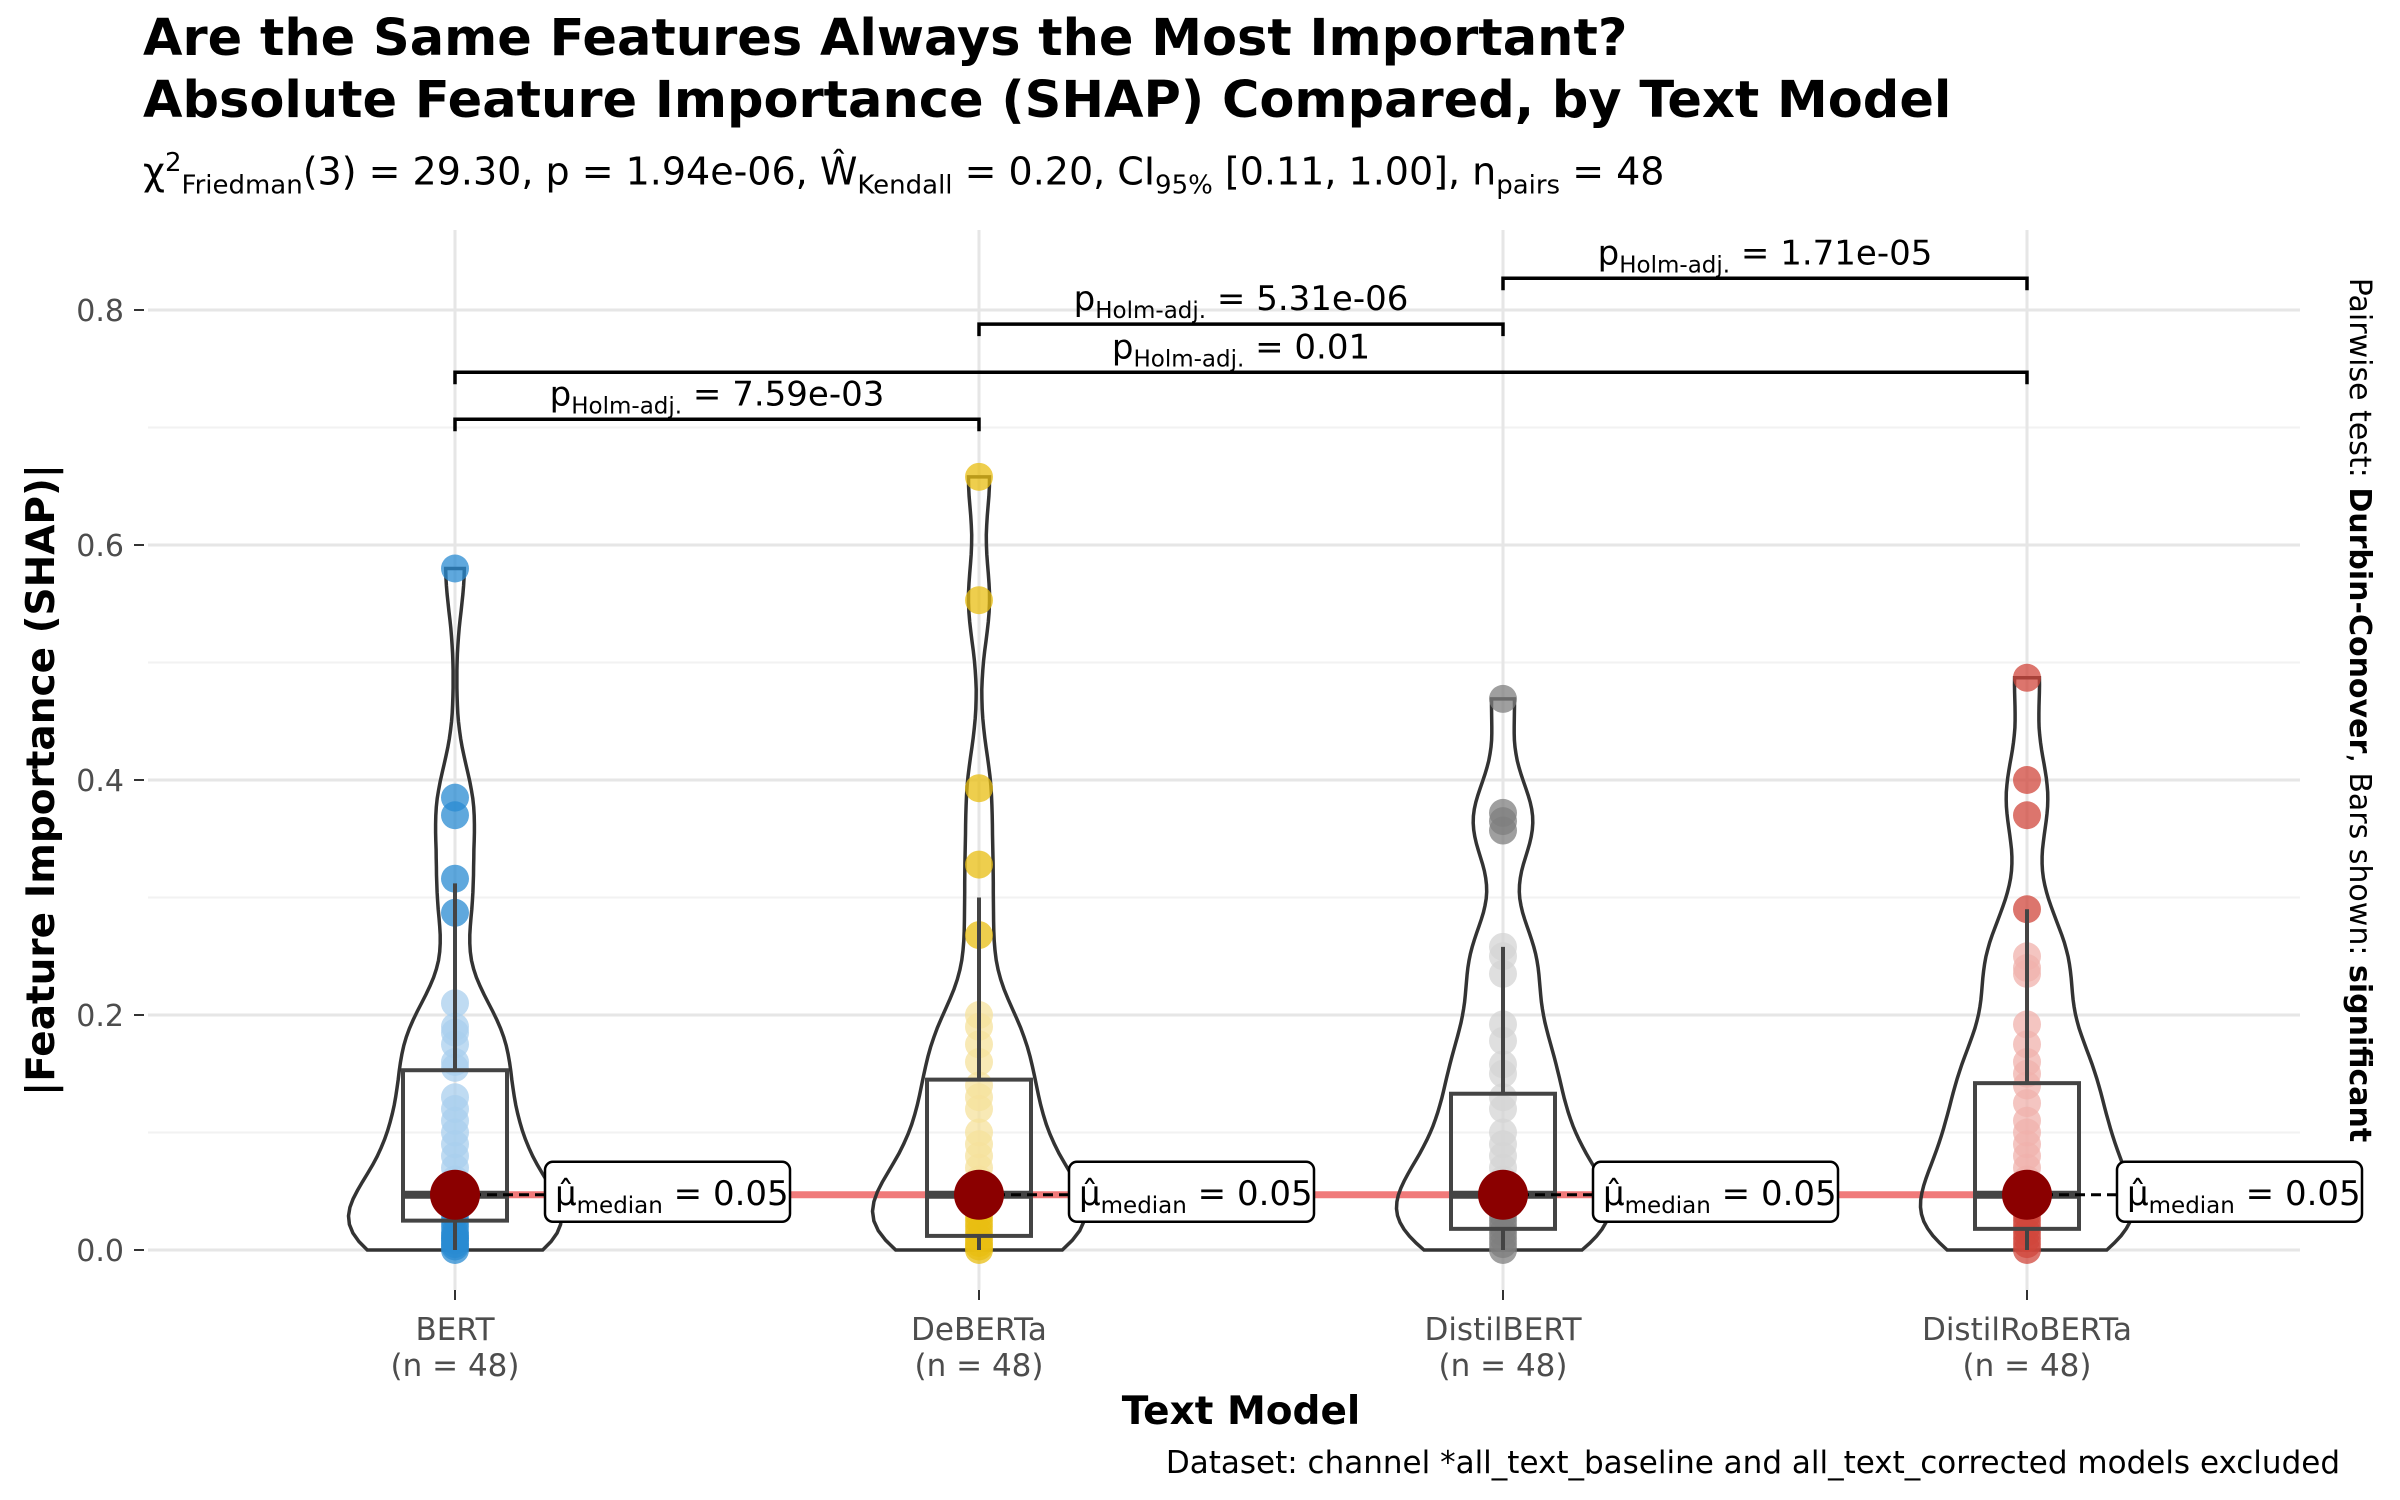 Image resolution: width=2400 pixels, height=1500 pixels. Describe the element at coordinates (1503, 1330) in the screenshot. I see `x-tick-label: DistilBERT` at that location.